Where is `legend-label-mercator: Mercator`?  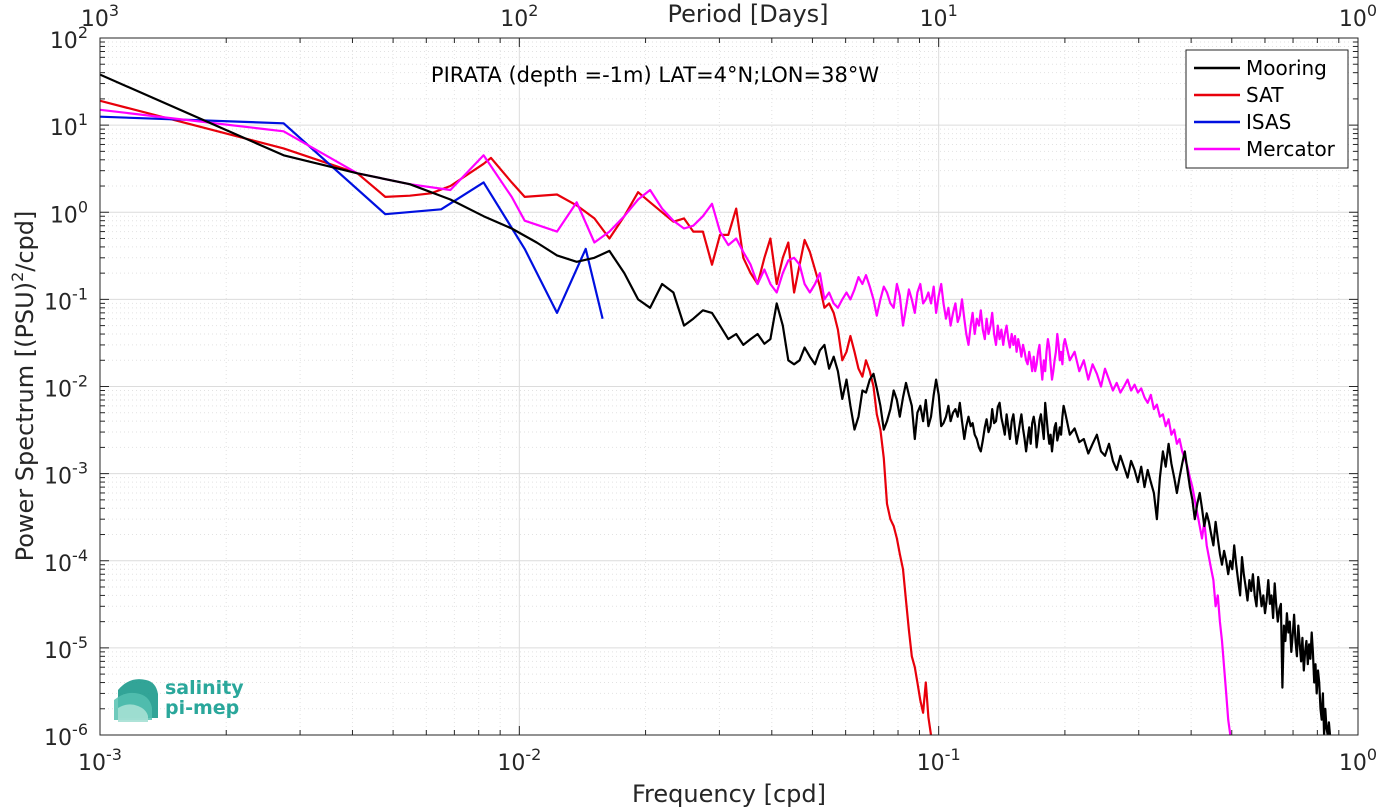
legend-label-mercator: Mercator is located at coordinates (1291, 149).